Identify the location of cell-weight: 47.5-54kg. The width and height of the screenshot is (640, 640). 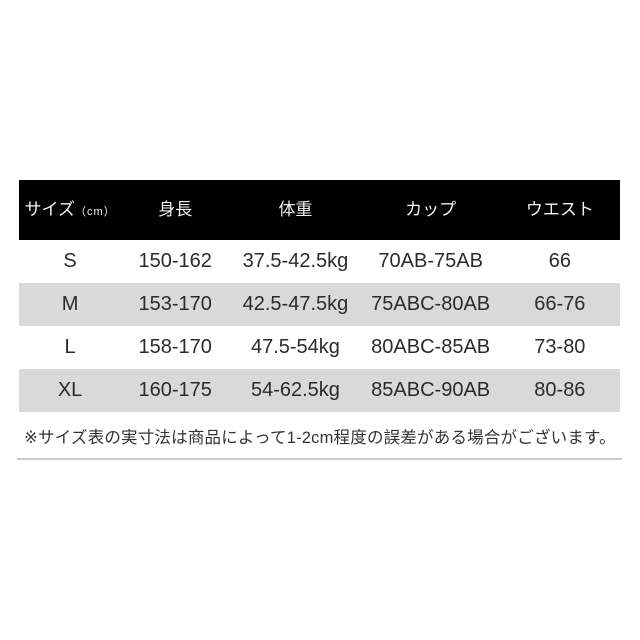
(295, 347).